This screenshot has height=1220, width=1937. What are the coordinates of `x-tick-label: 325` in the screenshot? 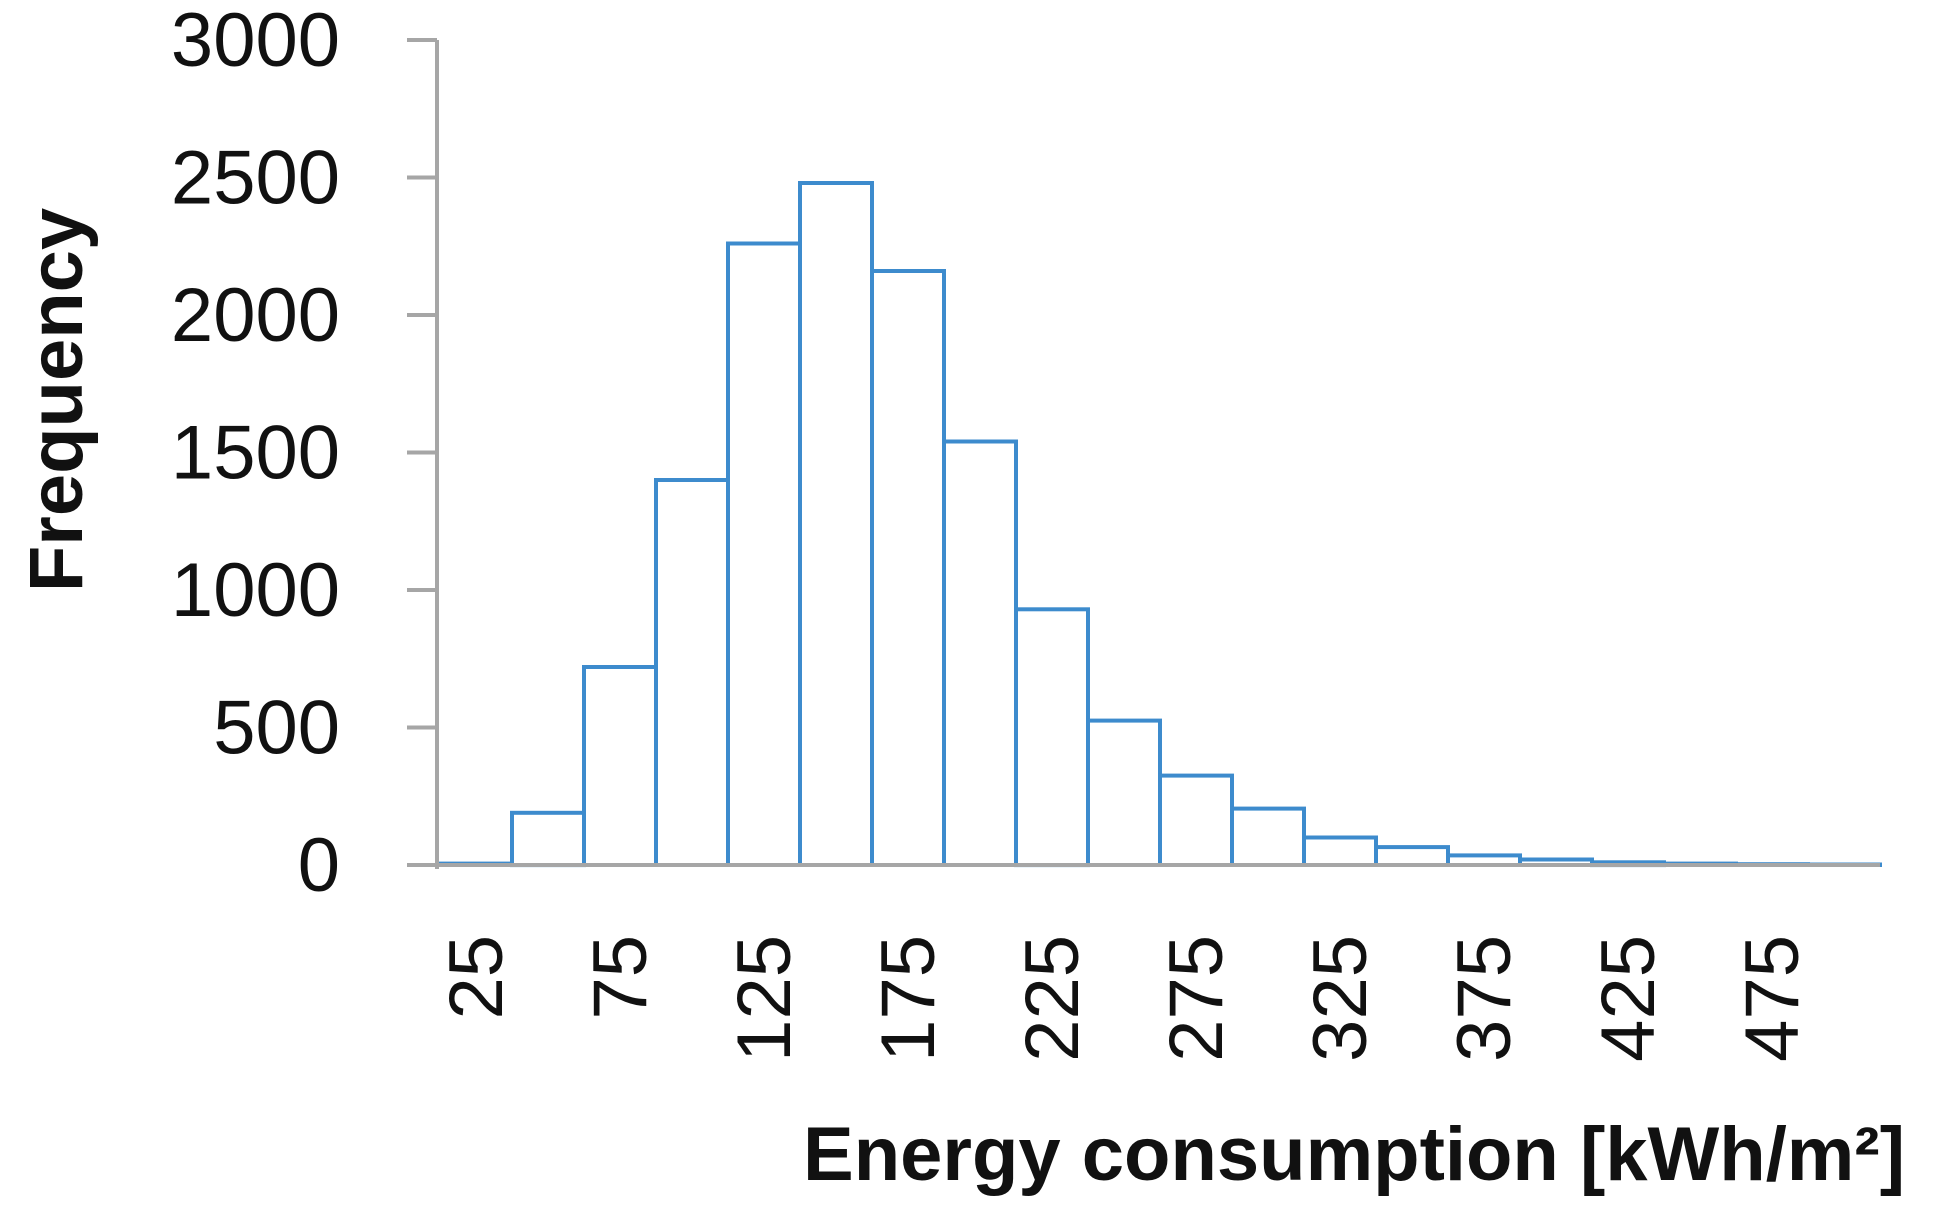 It's located at (1340, 998).